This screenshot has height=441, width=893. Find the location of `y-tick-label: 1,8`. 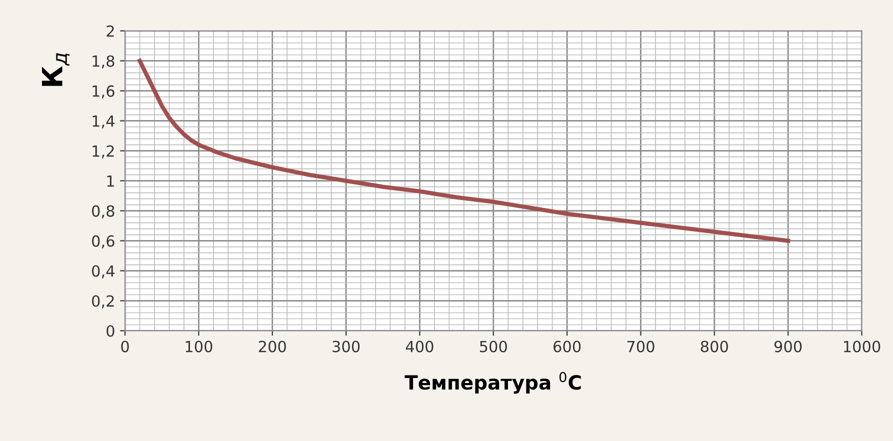

y-tick-label: 1,8 is located at coordinates (103, 61).